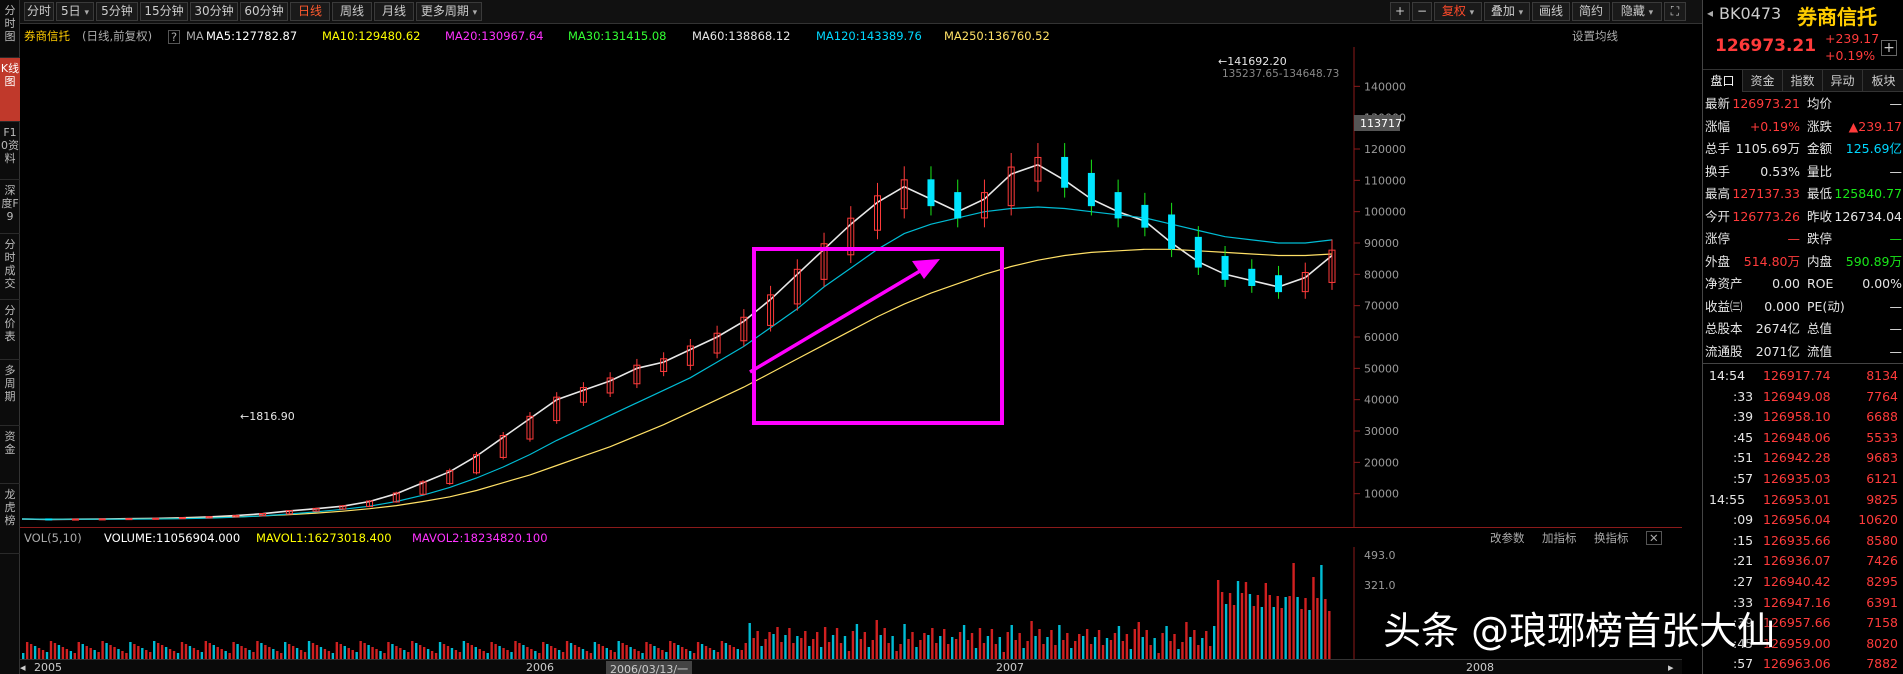 The image size is (1903, 674). I want to click on scroll-left-icon: ◂, so click(23, 667).